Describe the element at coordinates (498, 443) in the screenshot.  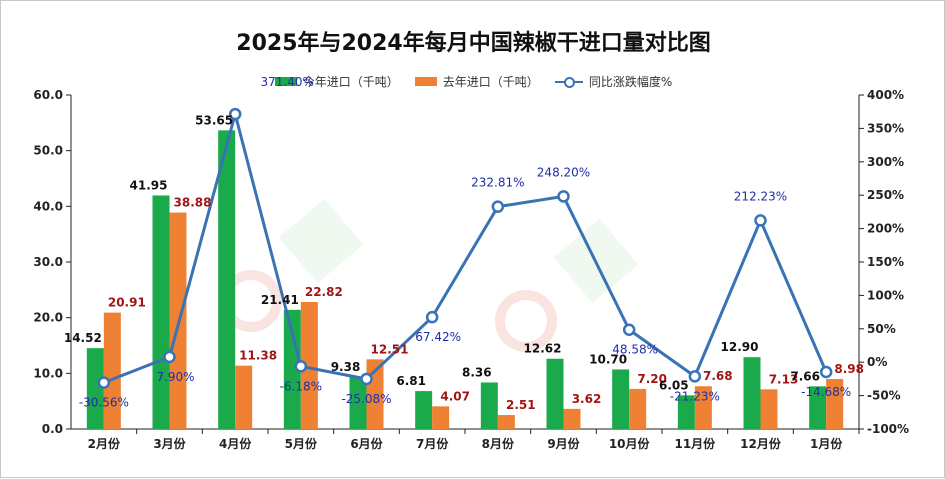
I see `x-tick-label: 8月份` at that location.